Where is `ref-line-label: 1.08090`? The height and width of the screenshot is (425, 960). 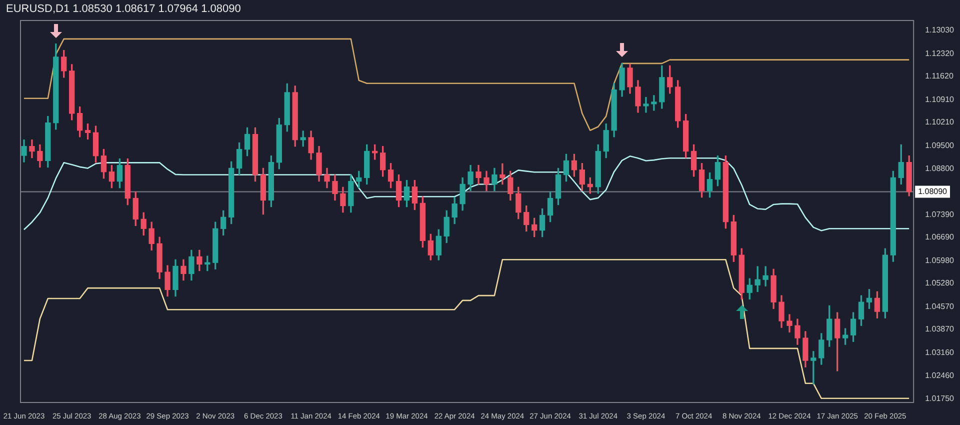
ref-line-label: 1.08090 is located at coordinates (933, 191).